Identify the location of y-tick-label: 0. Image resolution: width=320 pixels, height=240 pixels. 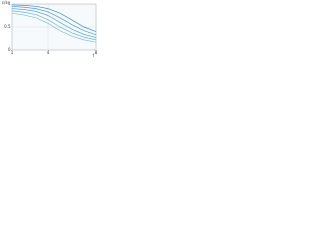
(9, 49).